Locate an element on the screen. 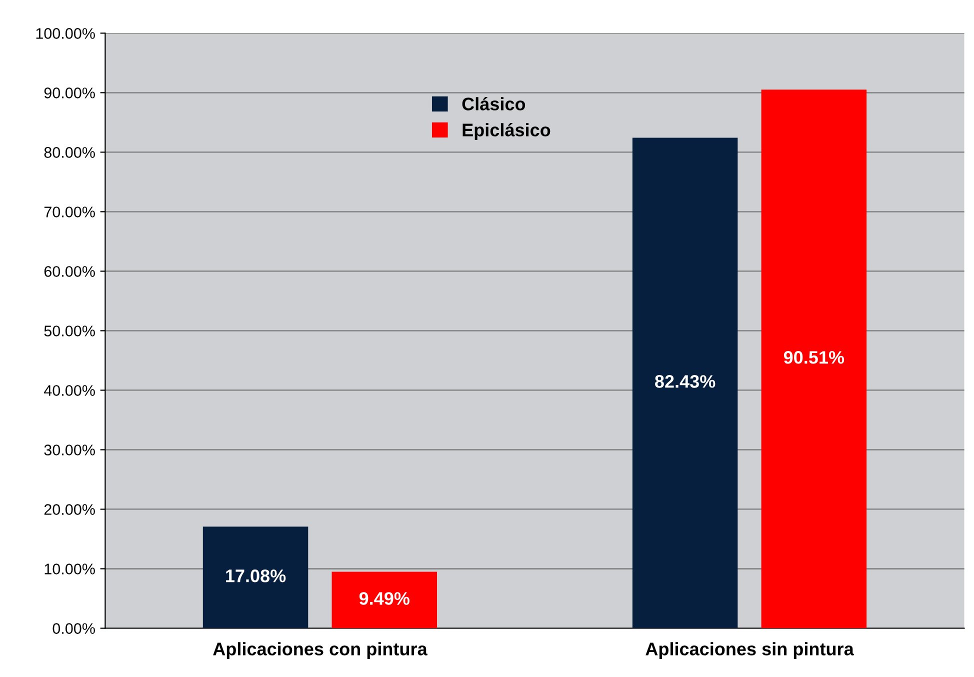 The image size is (974, 677). data-label: 9.49% is located at coordinates (384, 598).